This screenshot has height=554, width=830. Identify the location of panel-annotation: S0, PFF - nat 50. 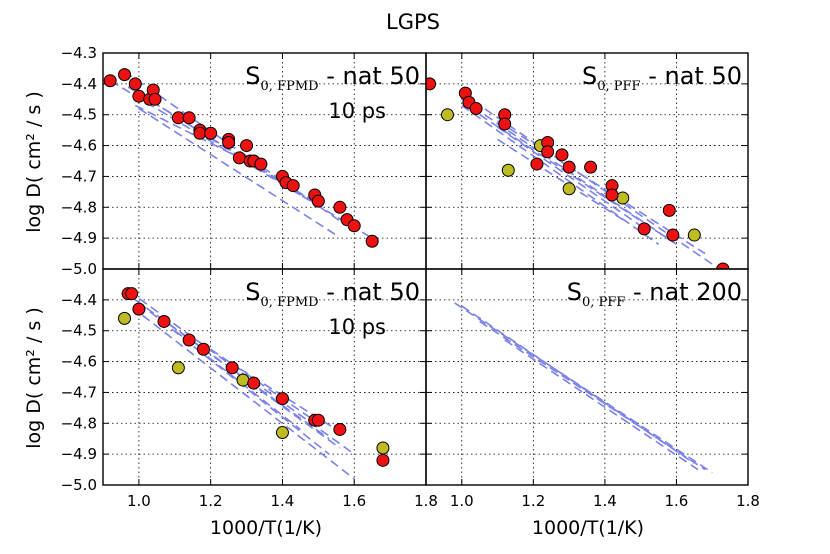
(662, 78).